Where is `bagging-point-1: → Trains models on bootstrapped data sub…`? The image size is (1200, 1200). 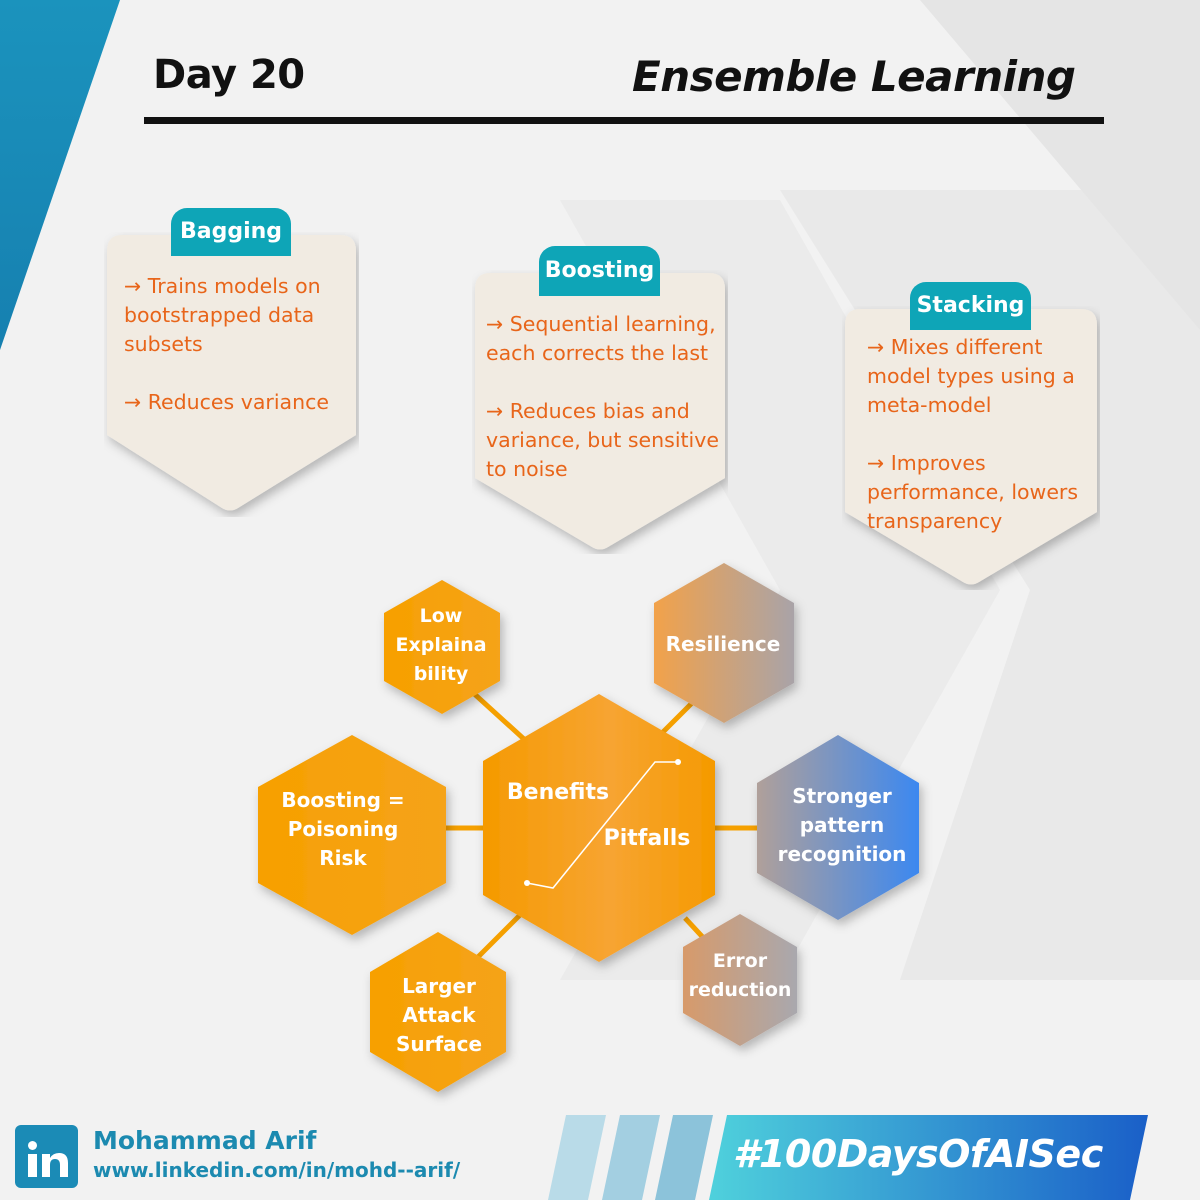
bagging-point-1: → Trains models on bootstrapped data sub… is located at coordinates (222, 315).